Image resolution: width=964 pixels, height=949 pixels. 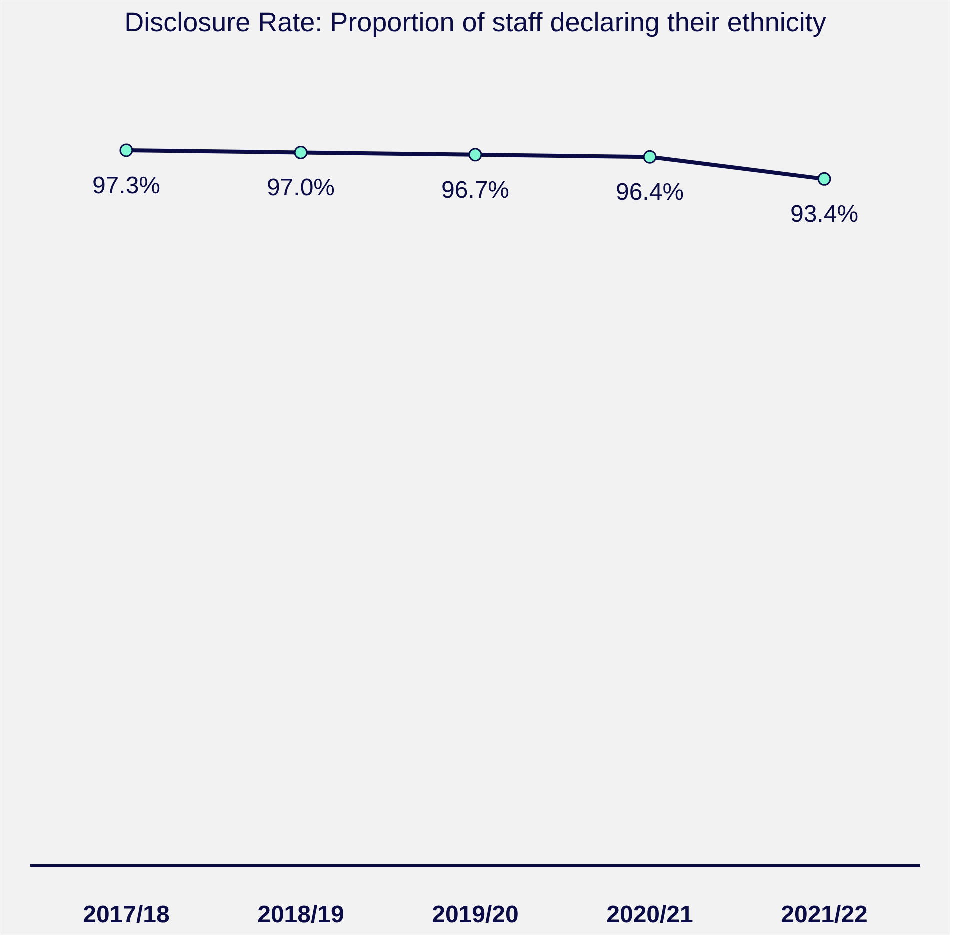 I want to click on x-tick-label: 2017/18, so click(x=126, y=915).